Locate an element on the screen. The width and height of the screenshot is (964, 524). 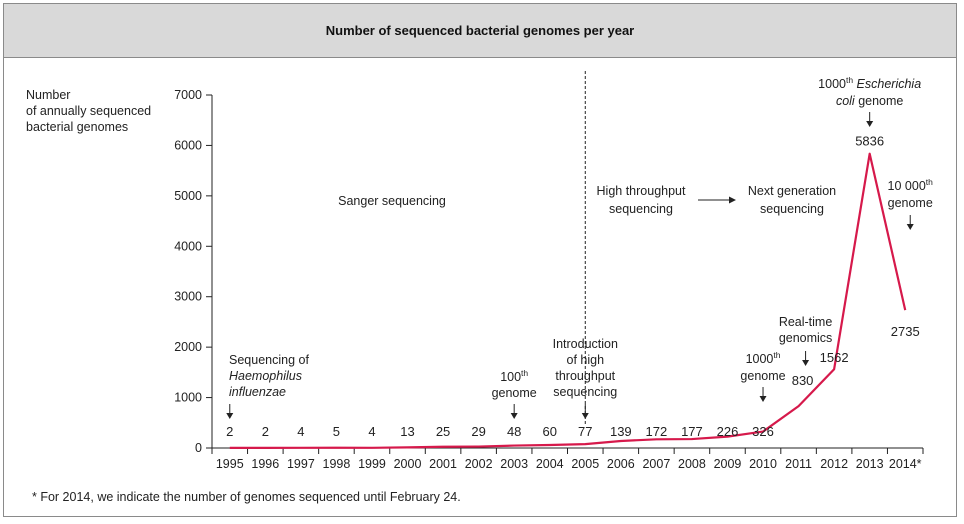
data-label-2004: 60 is located at coordinates (549, 431).